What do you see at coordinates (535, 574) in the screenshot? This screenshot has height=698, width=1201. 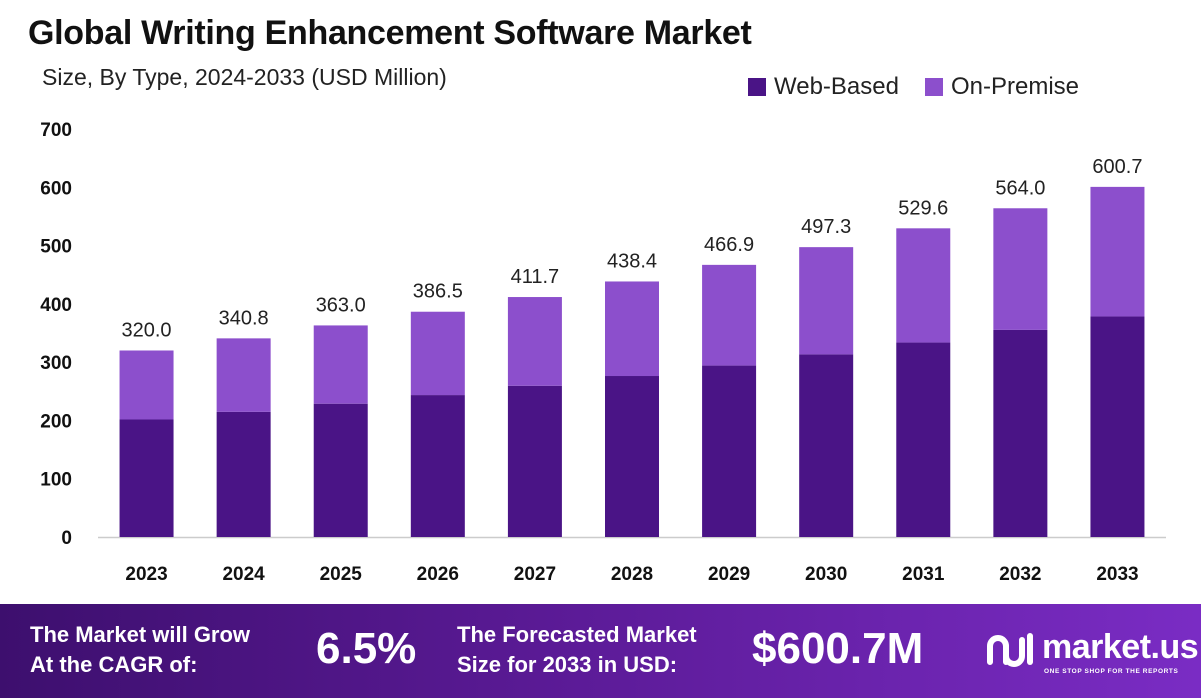 I see `x-tick-label: 2027` at bounding box center [535, 574].